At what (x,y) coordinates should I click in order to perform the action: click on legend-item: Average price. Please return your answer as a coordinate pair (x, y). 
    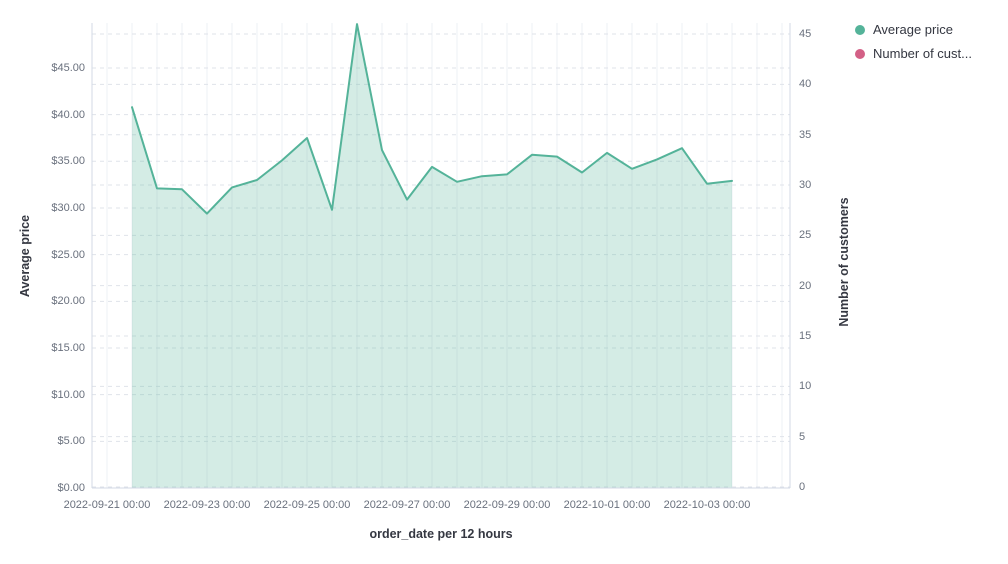
    Looking at the image, I should click on (913, 29).